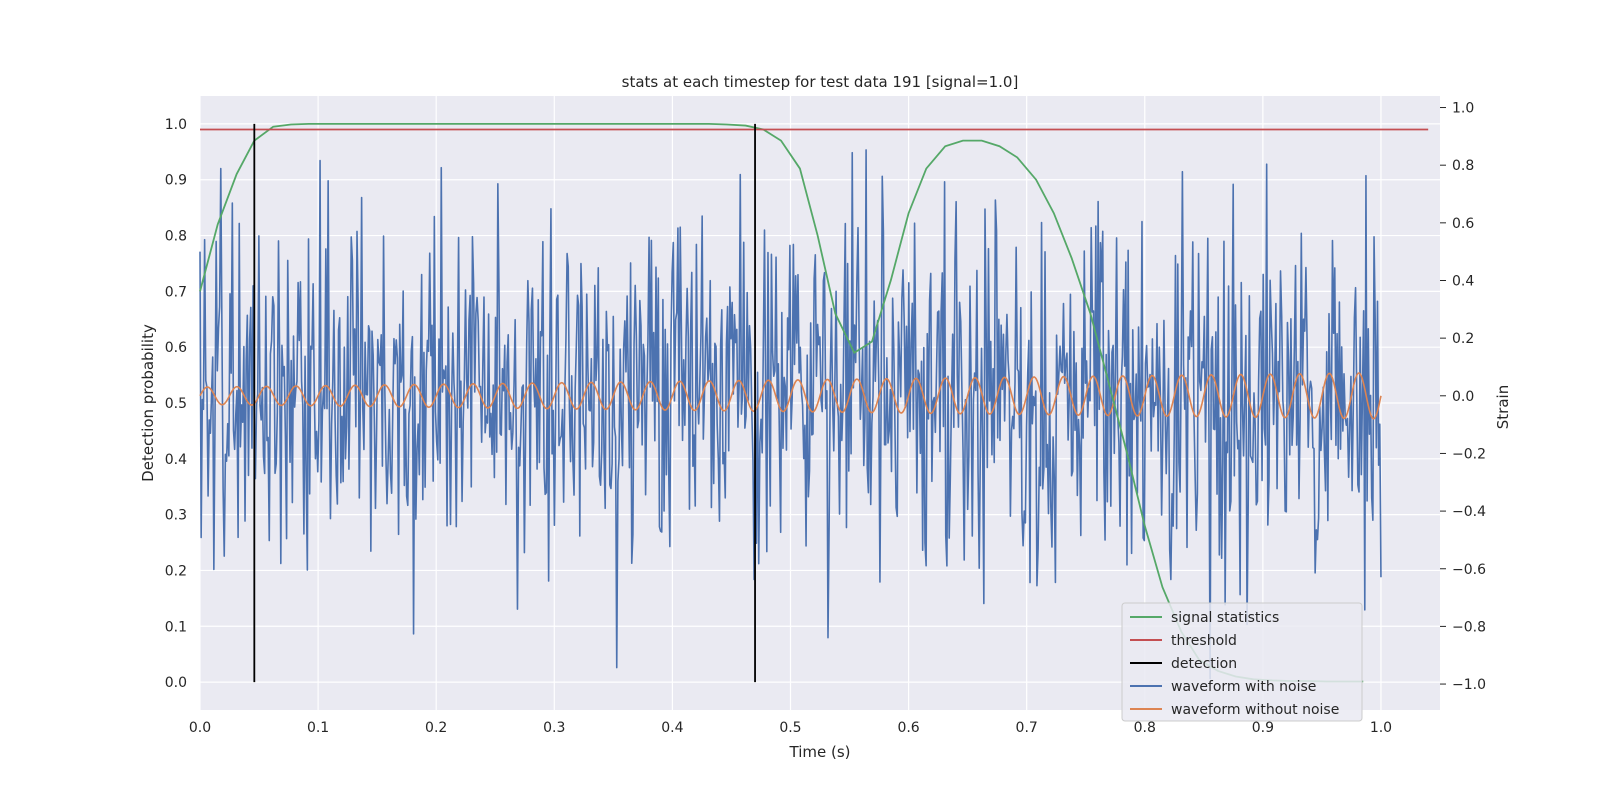 This screenshot has width=1600, height=800. What do you see at coordinates (176, 237) in the screenshot?
I see `y-tick-label: 0.8` at bounding box center [176, 237].